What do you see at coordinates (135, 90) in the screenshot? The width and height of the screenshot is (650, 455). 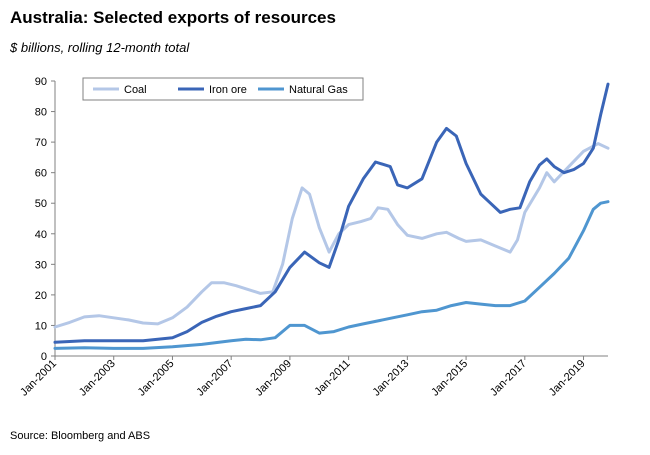 I see `legend-label-coal: Coal` at bounding box center [135, 90].